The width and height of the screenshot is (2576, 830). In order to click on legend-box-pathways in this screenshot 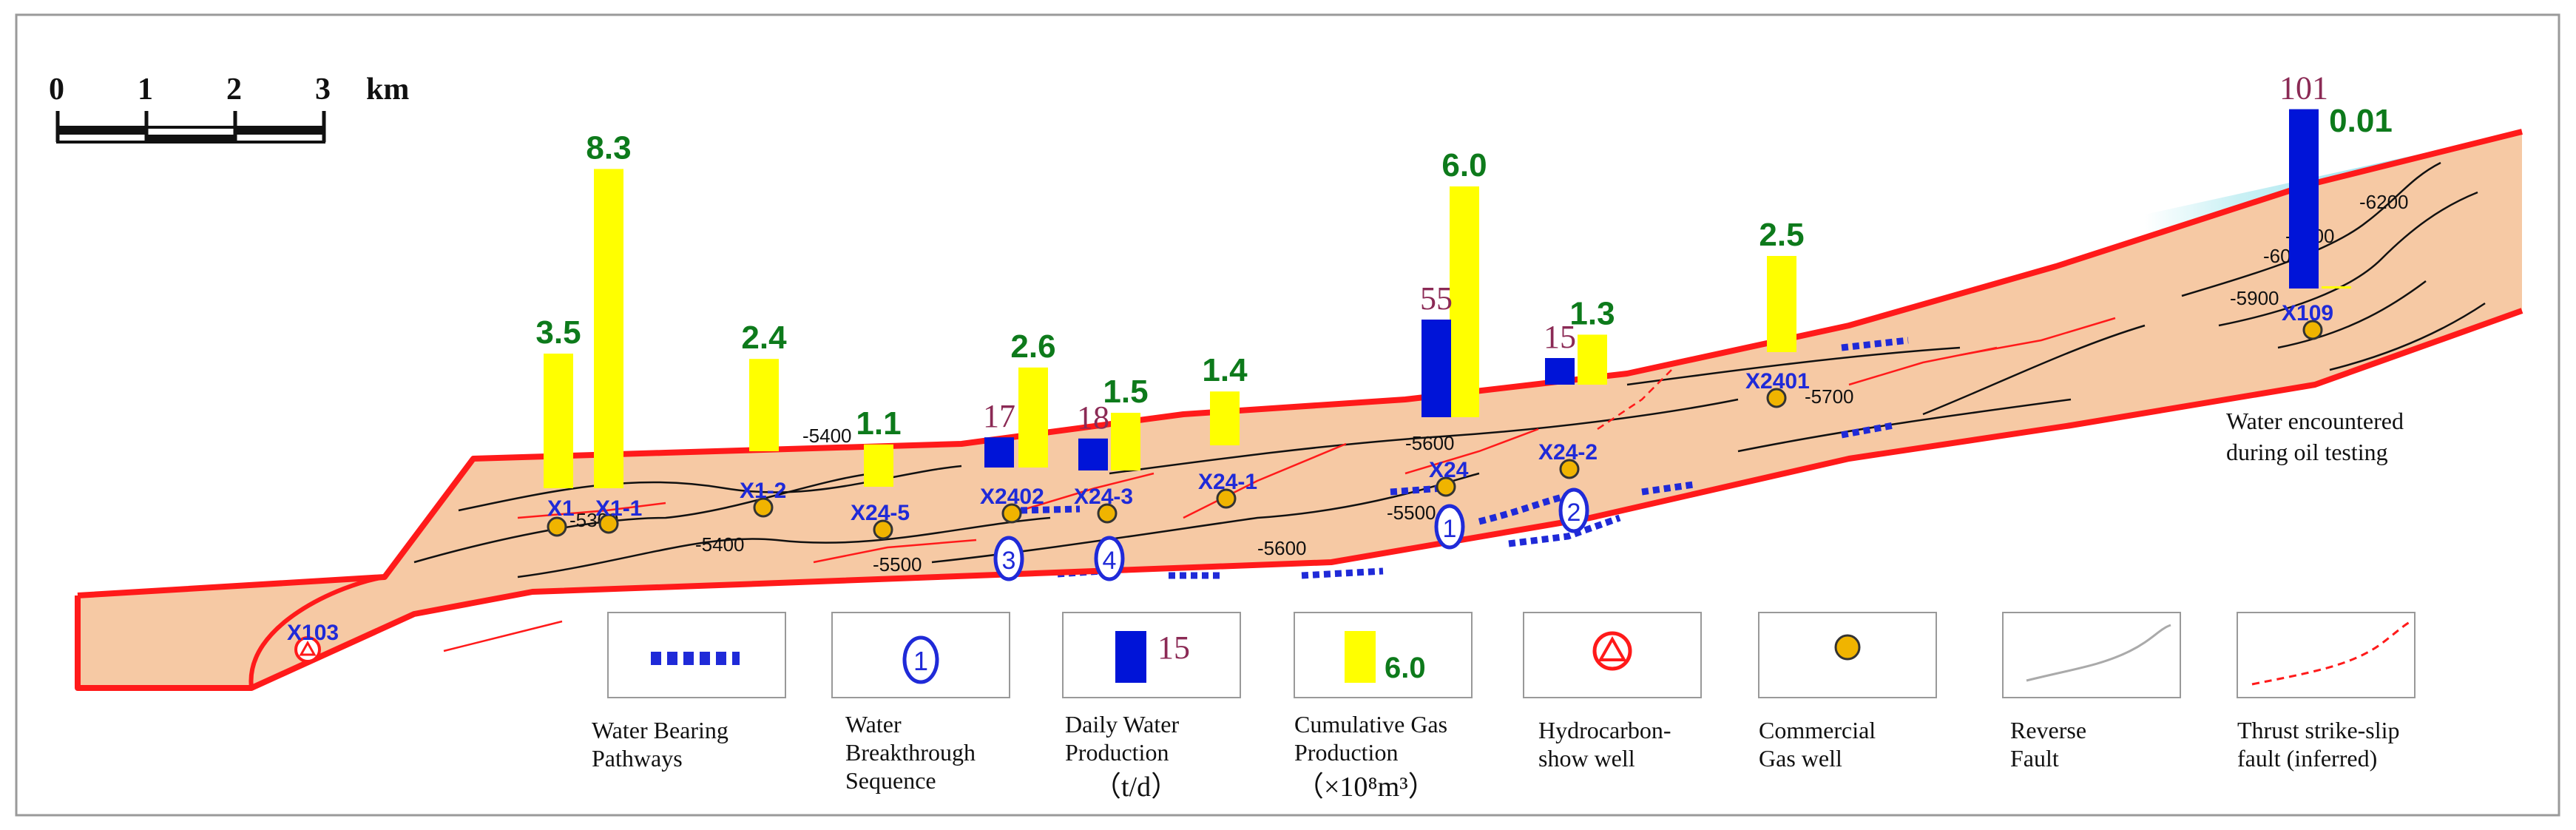, I will do `click(696, 655)`.